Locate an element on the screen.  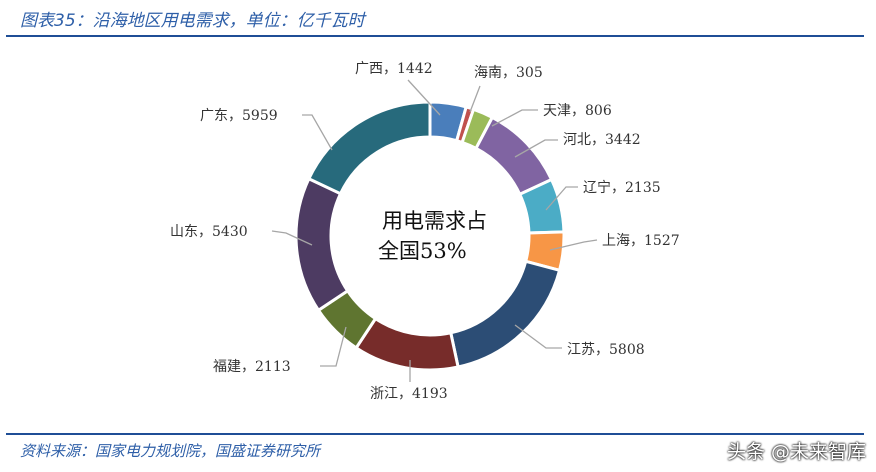
data-label: 广西，1442 is located at coordinates (394, 69).